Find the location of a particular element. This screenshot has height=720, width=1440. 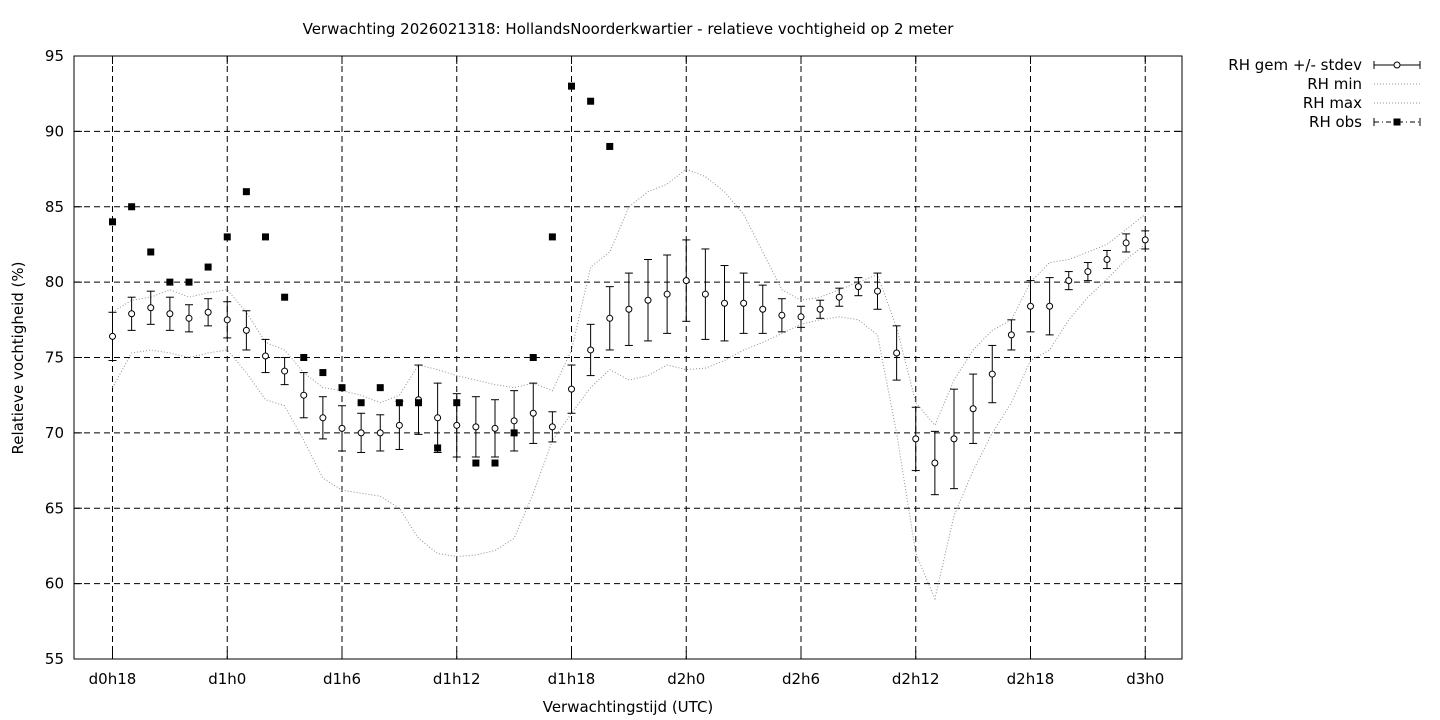

x-tick-label: d2h6 is located at coordinates (801, 679).